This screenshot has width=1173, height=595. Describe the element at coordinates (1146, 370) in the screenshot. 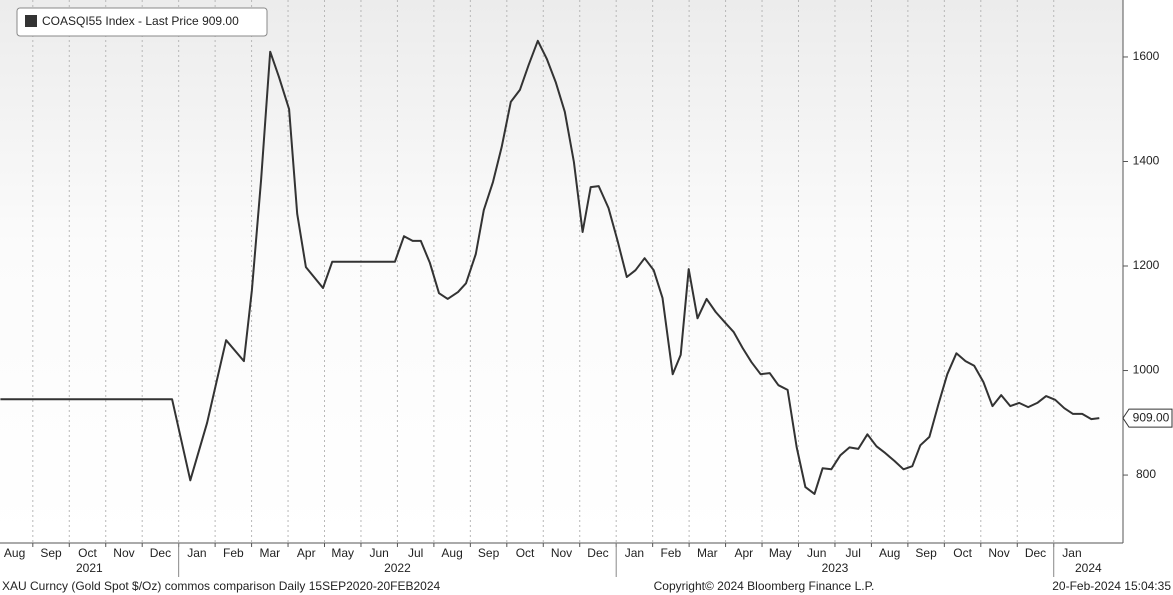

I see `y-tick-label: 1000` at that location.